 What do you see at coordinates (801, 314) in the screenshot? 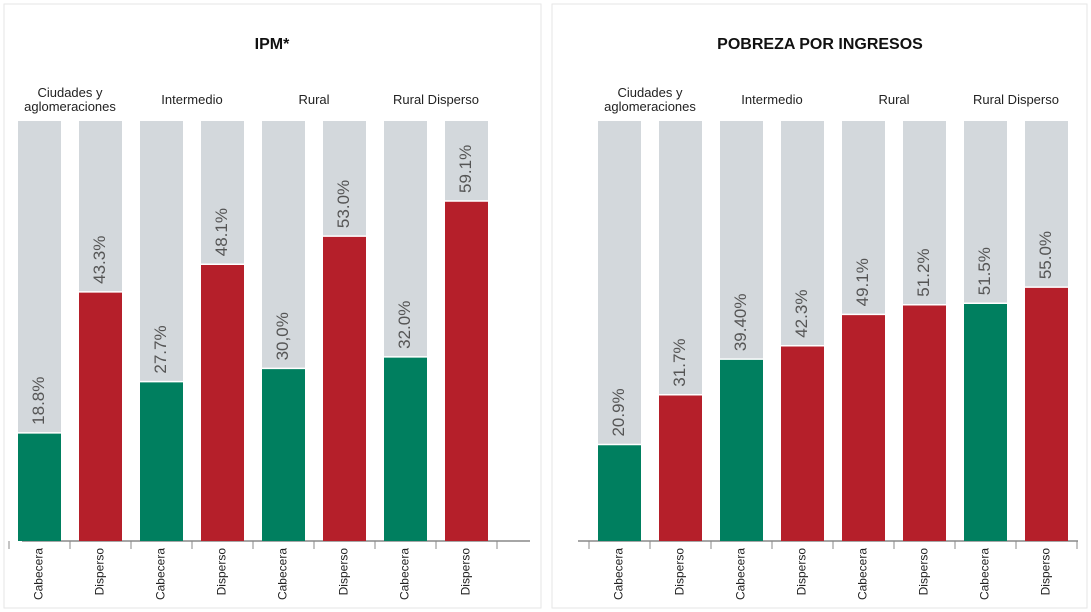
I see `value-label: 42.3%` at bounding box center [801, 314].